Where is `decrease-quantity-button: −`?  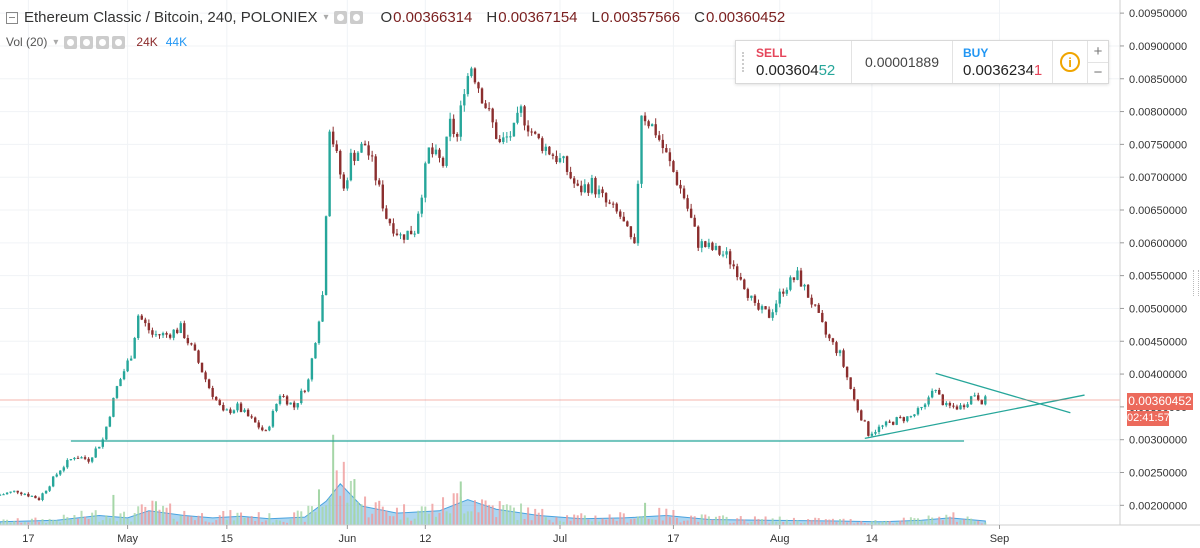
decrease-quantity-button: − is located at coordinates (1098, 73).